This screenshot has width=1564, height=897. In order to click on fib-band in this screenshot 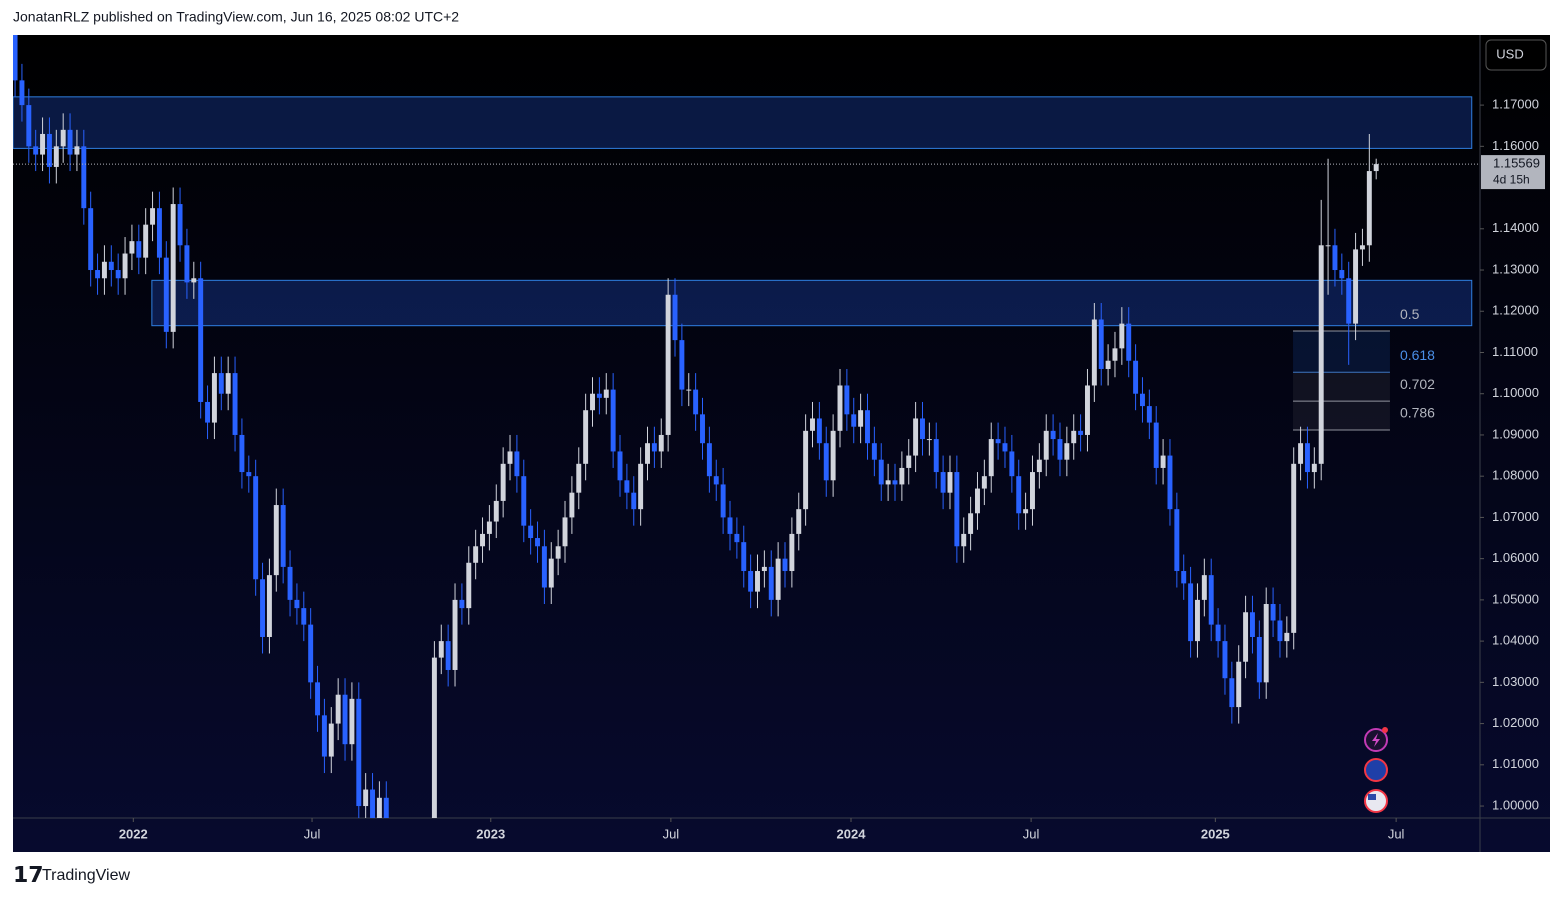, I will do `click(1341, 387)`.